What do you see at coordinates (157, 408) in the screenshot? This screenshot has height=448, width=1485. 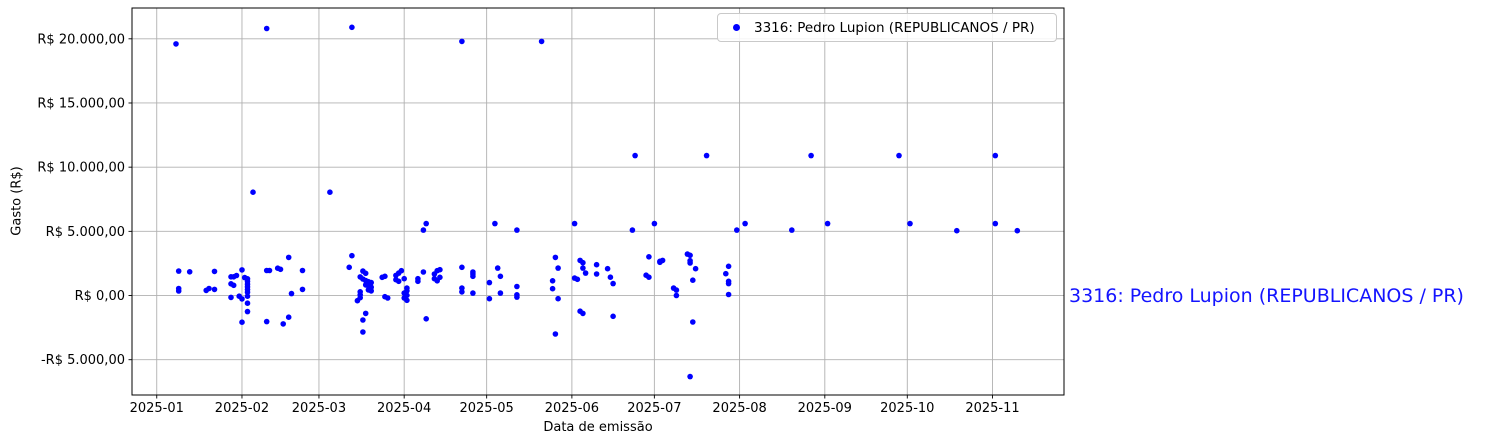 I see `x-tick-label: 2025-01` at bounding box center [157, 408].